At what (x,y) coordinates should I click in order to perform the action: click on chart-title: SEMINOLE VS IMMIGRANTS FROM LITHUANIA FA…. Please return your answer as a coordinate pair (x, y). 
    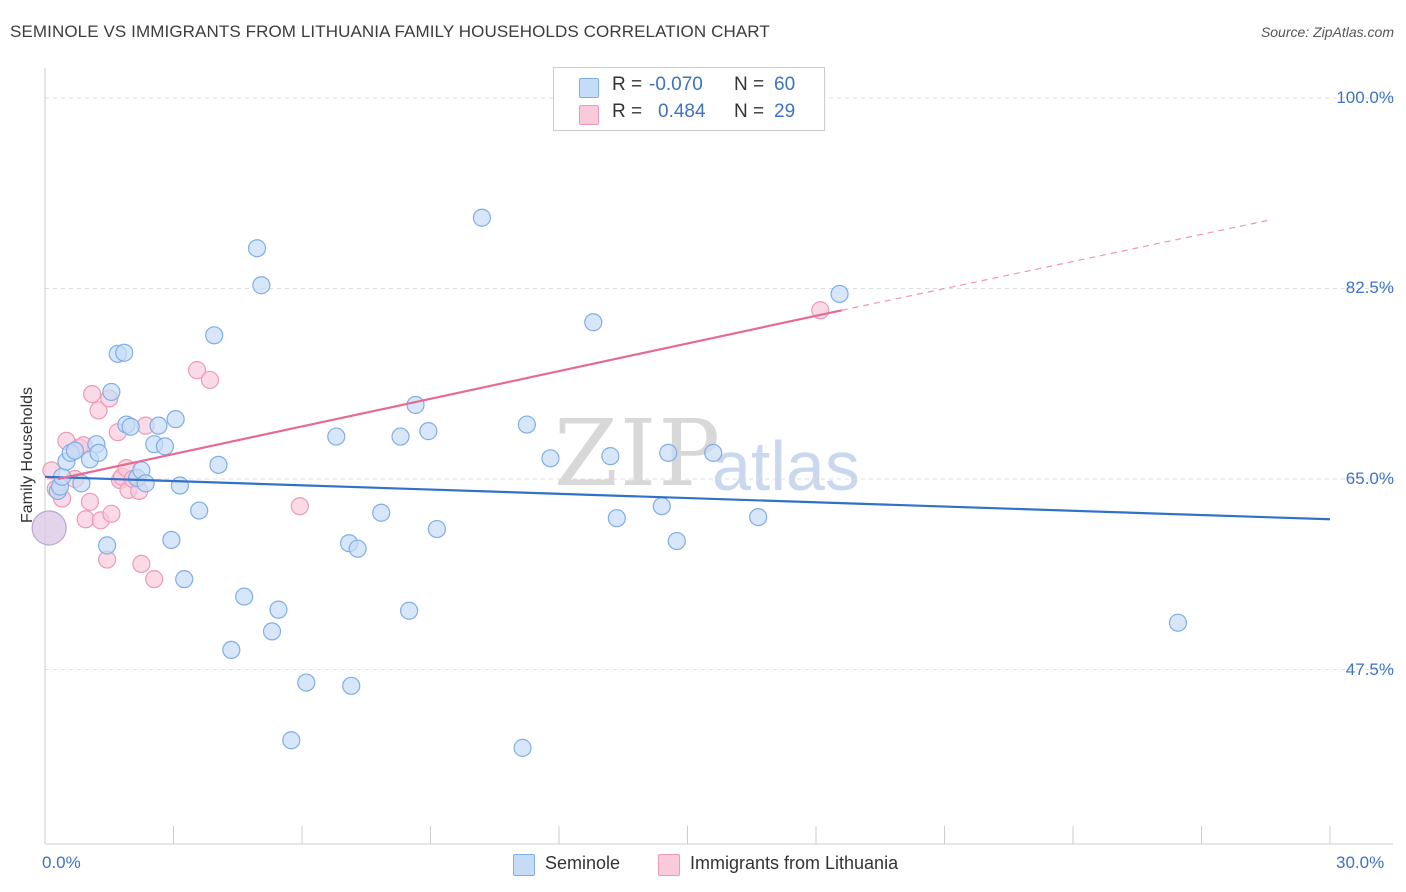
    Looking at the image, I should click on (390, 31).